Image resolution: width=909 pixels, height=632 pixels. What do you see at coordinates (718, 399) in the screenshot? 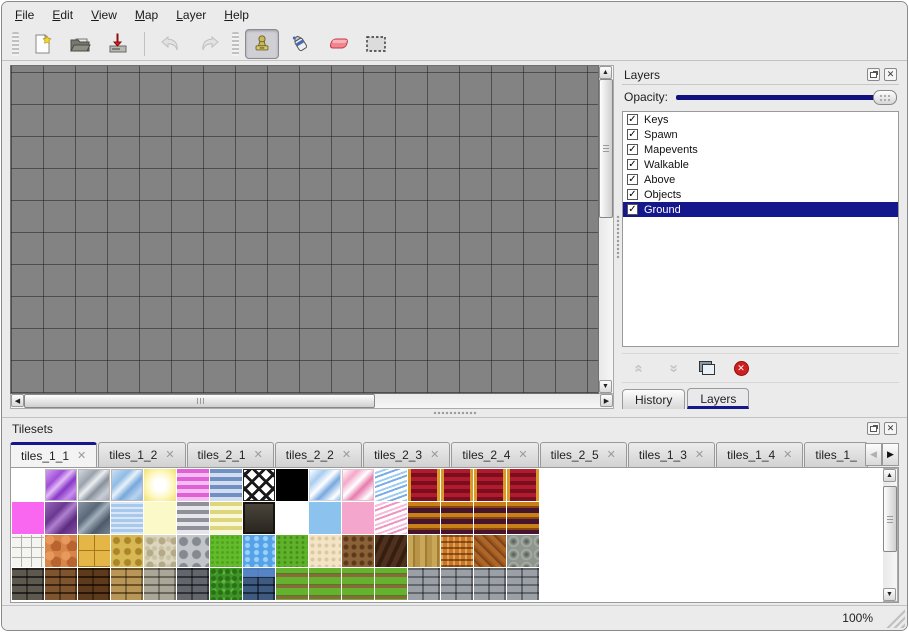
I see `dock-tab-layers: Layers` at bounding box center [718, 399].